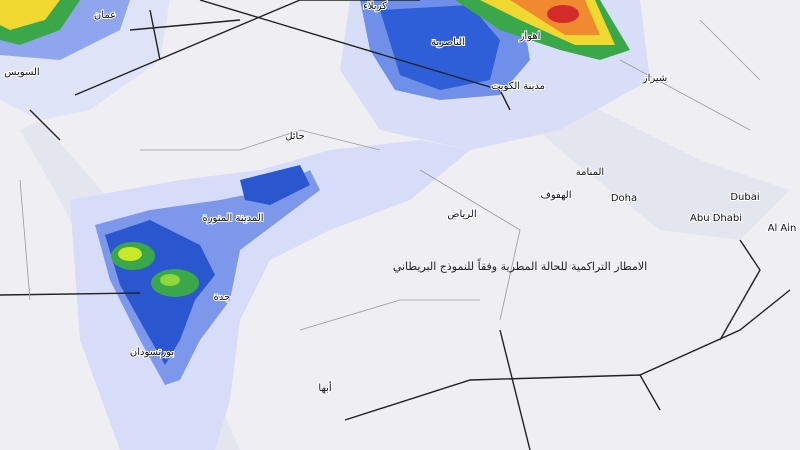  I want to click on place-label: Abu Dhabi, so click(716, 218).